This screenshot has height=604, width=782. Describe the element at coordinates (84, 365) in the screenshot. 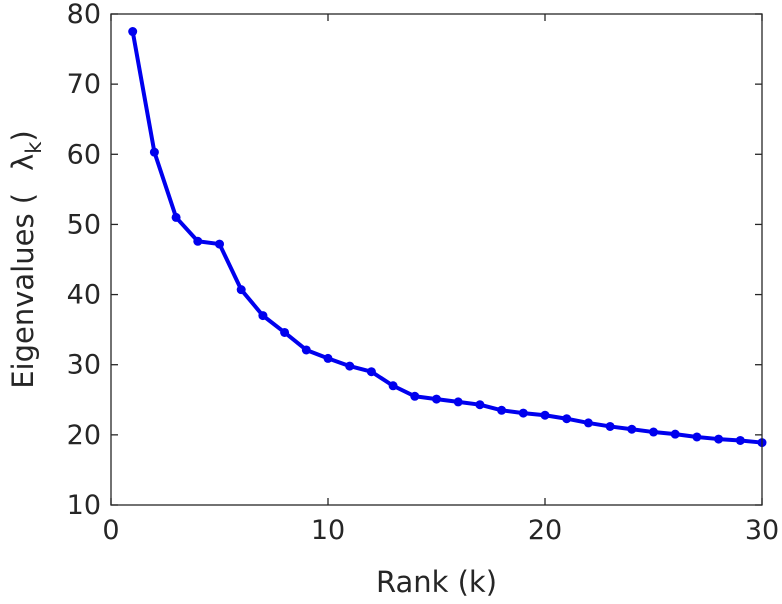

I see `y-tick-label: 30` at that location.